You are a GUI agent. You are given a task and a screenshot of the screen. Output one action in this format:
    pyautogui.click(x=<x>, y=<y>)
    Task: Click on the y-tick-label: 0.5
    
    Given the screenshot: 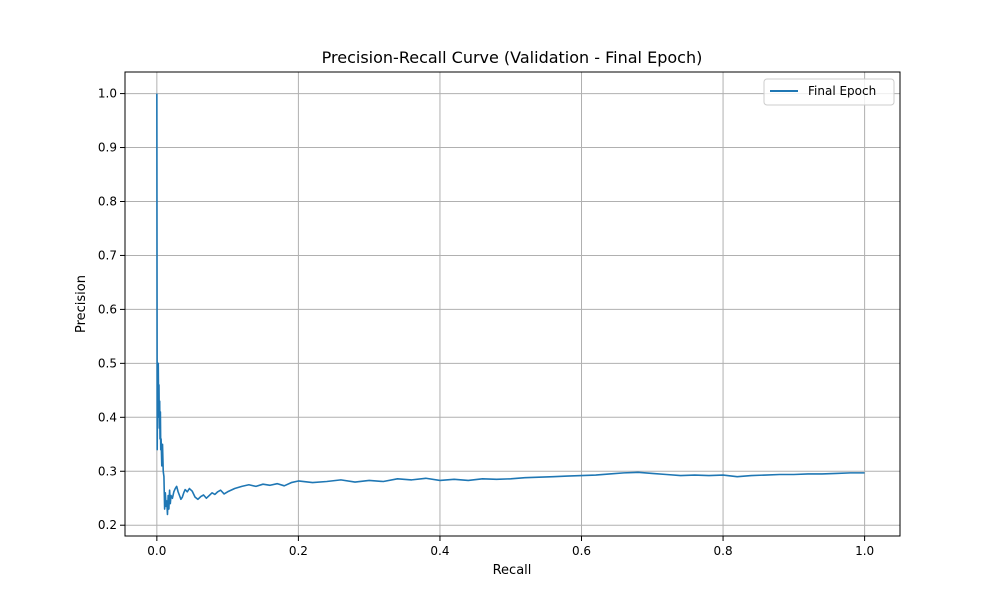 What is the action you would take?
    pyautogui.click(x=107, y=363)
    